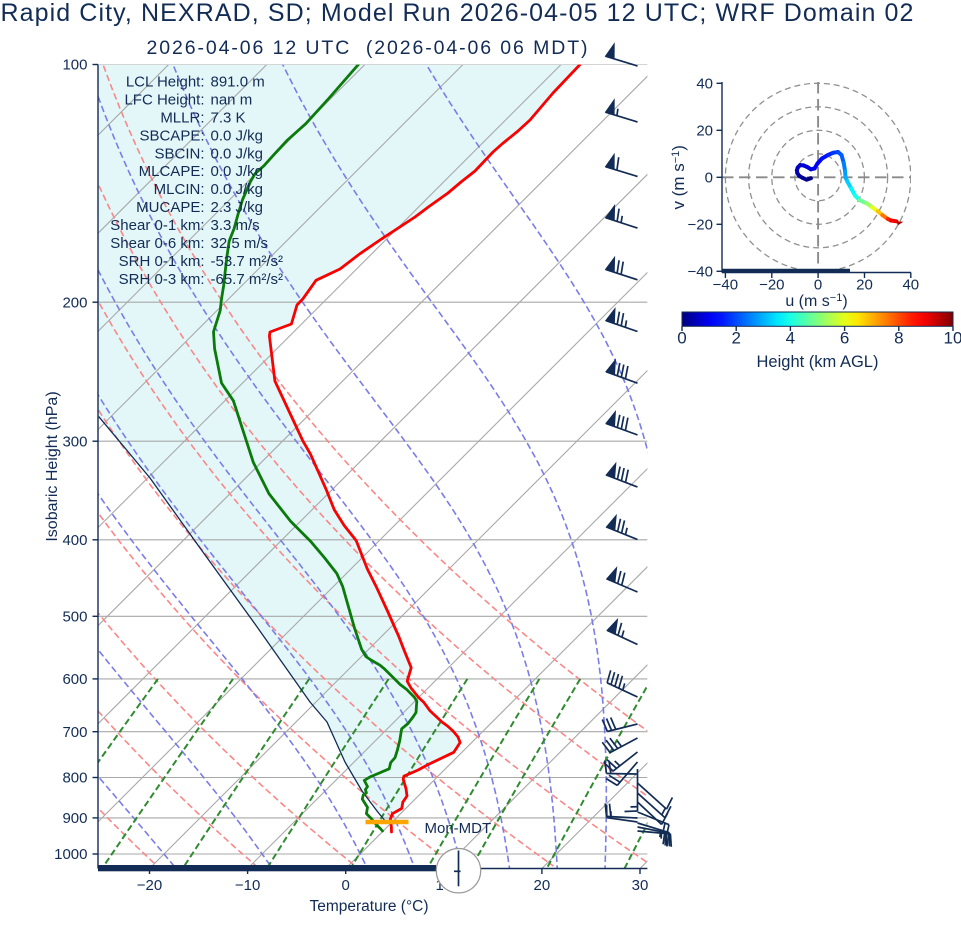  What do you see at coordinates (240, 243) in the screenshot?
I see `svg-text: 32.5 m/s` at bounding box center [240, 243].